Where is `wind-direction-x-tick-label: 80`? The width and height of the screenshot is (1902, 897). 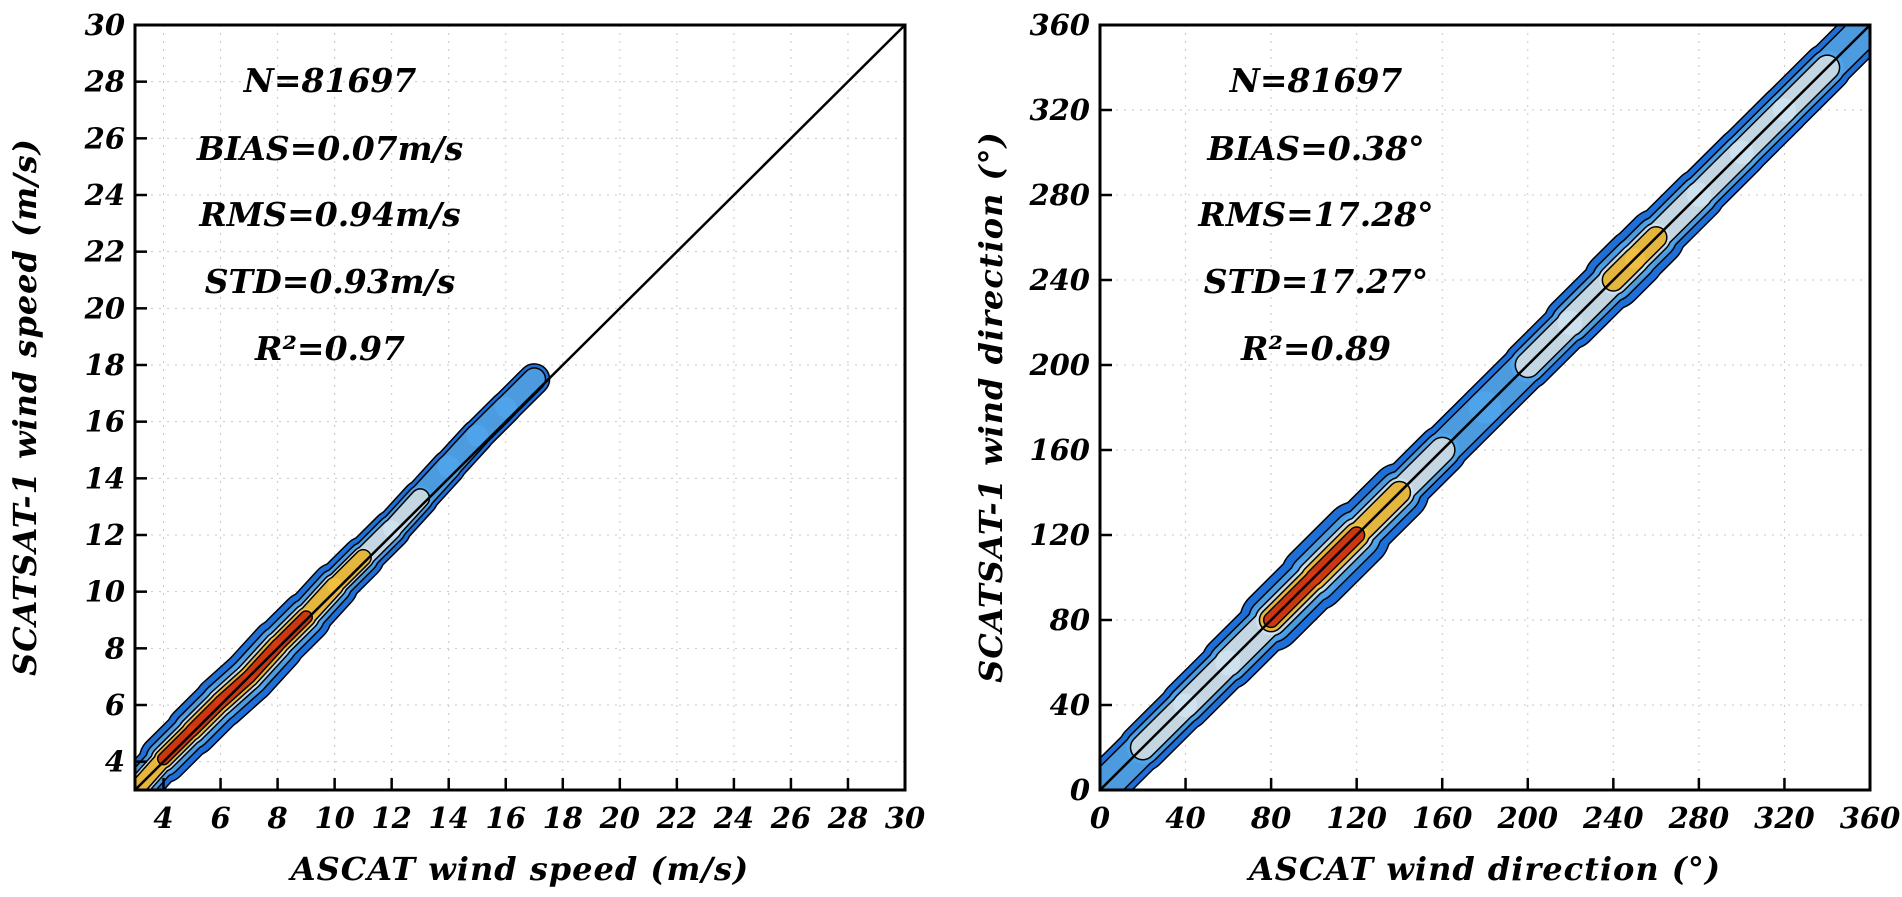
wind-direction-x-tick-label: 80 is located at coordinates (1270, 818).